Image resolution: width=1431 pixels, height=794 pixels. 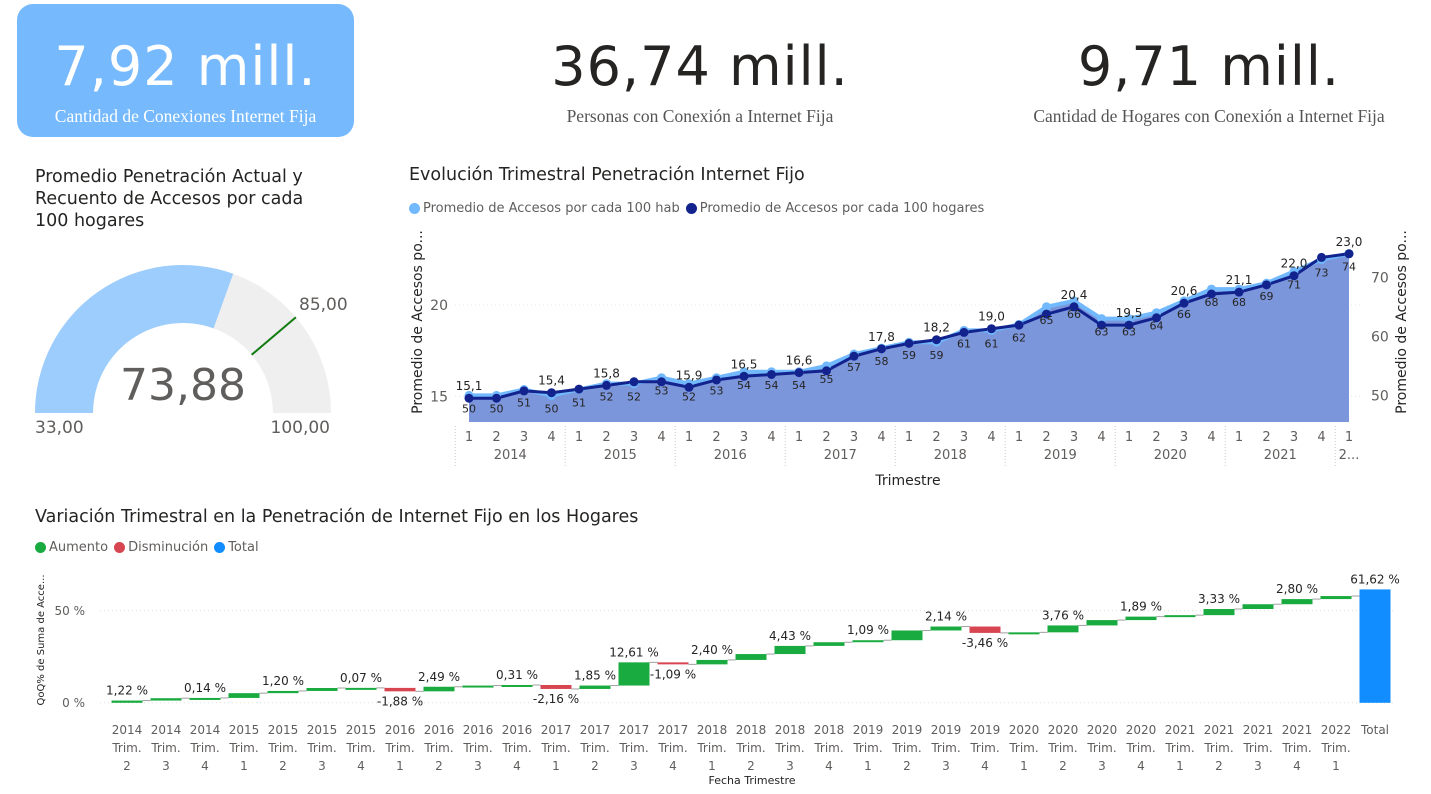 I want to click on legend-hog-dot, so click(x=691, y=208).